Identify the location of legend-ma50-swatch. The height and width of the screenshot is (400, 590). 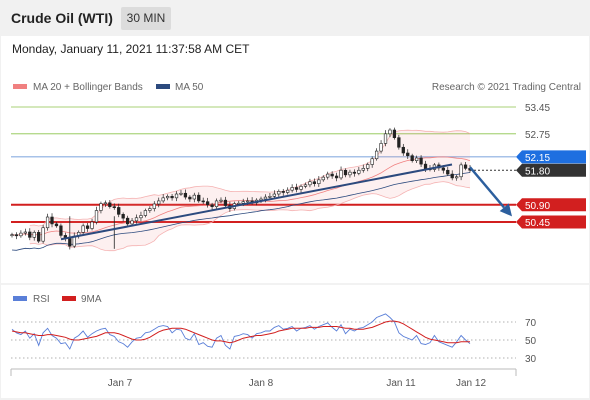
(163, 86).